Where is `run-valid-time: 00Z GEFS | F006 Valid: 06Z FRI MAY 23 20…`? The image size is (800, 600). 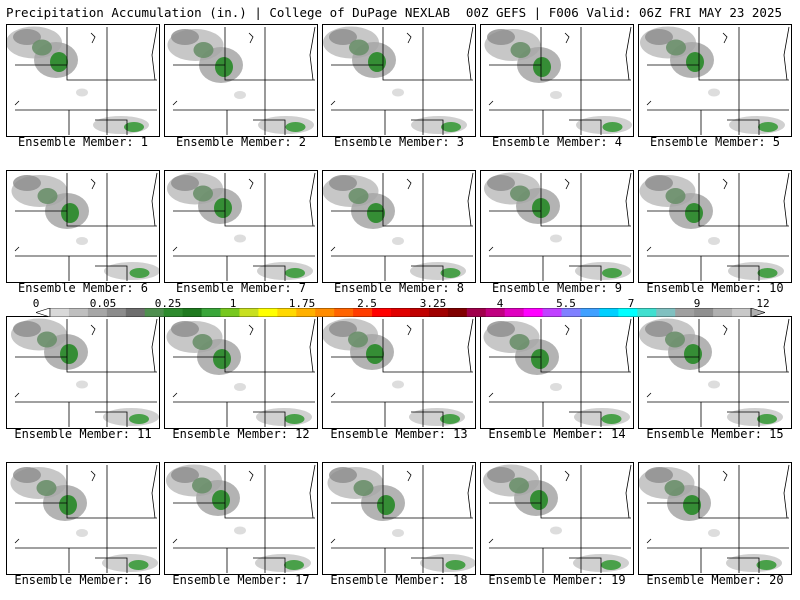
run-valid-time: 00Z GEFS | F006 Valid: 06Z FRI MAY 23 20… is located at coordinates (623, 12).